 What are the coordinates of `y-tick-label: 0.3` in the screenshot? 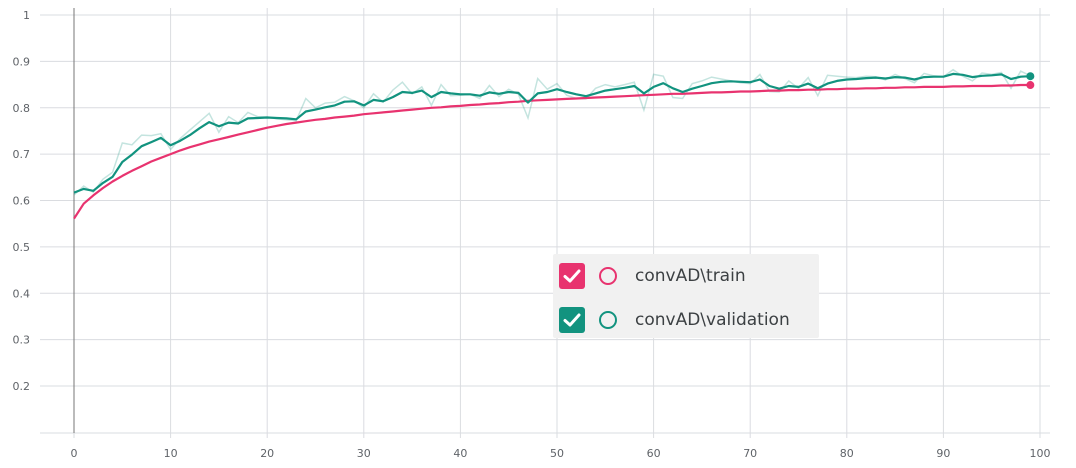 It's located at (22, 340).